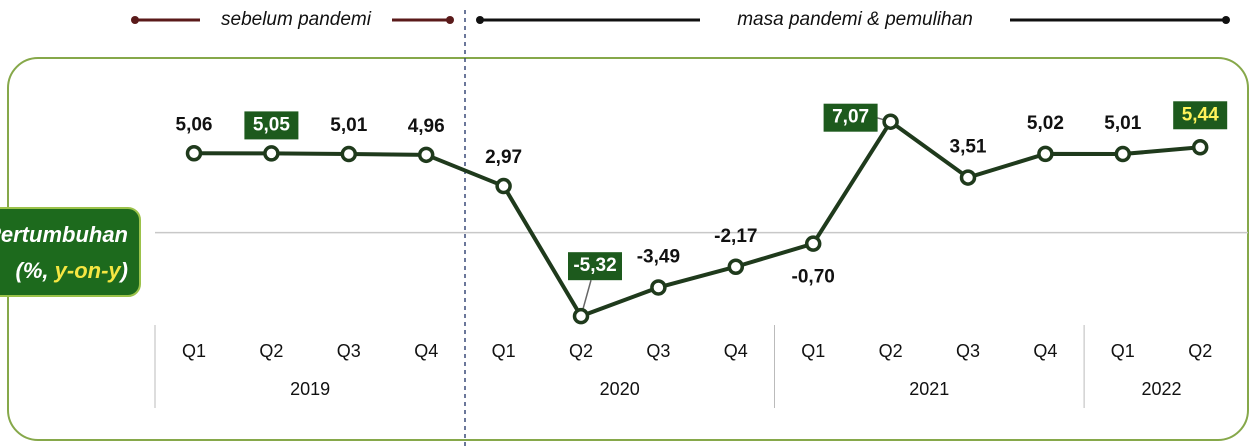 The width and height of the screenshot is (1256, 448). I want to click on period-label: sebelum pandemi, so click(296, 19).